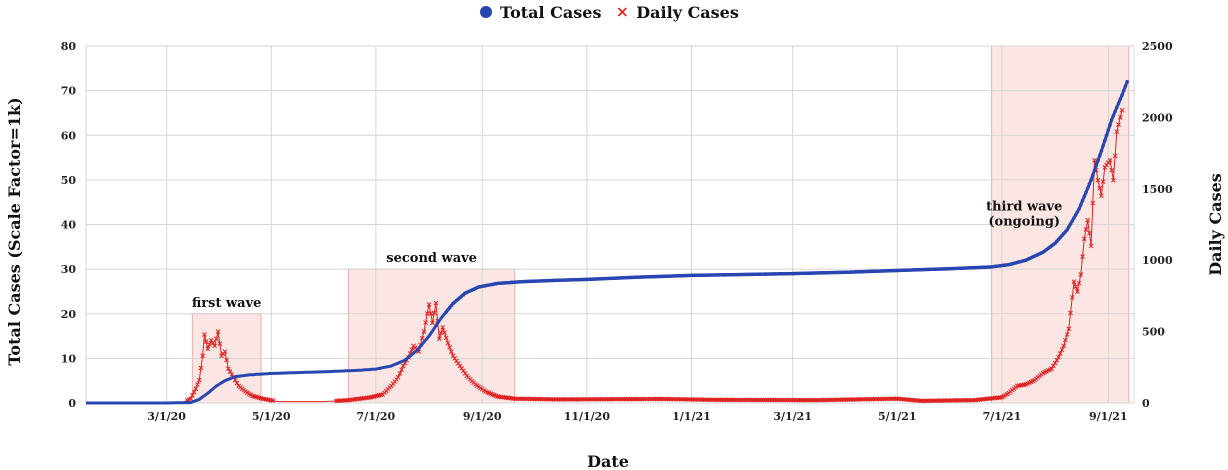 The height and width of the screenshot is (470, 1228). What do you see at coordinates (69, 135) in the screenshot?
I see `y-left-tick-label: 60` at bounding box center [69, 135].